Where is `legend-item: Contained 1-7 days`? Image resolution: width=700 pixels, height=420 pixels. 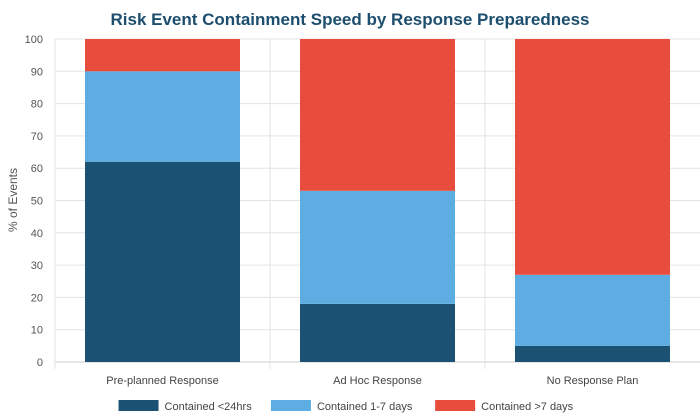 legend-item: Contained 1-7 days is located at coordinates (341, 406).